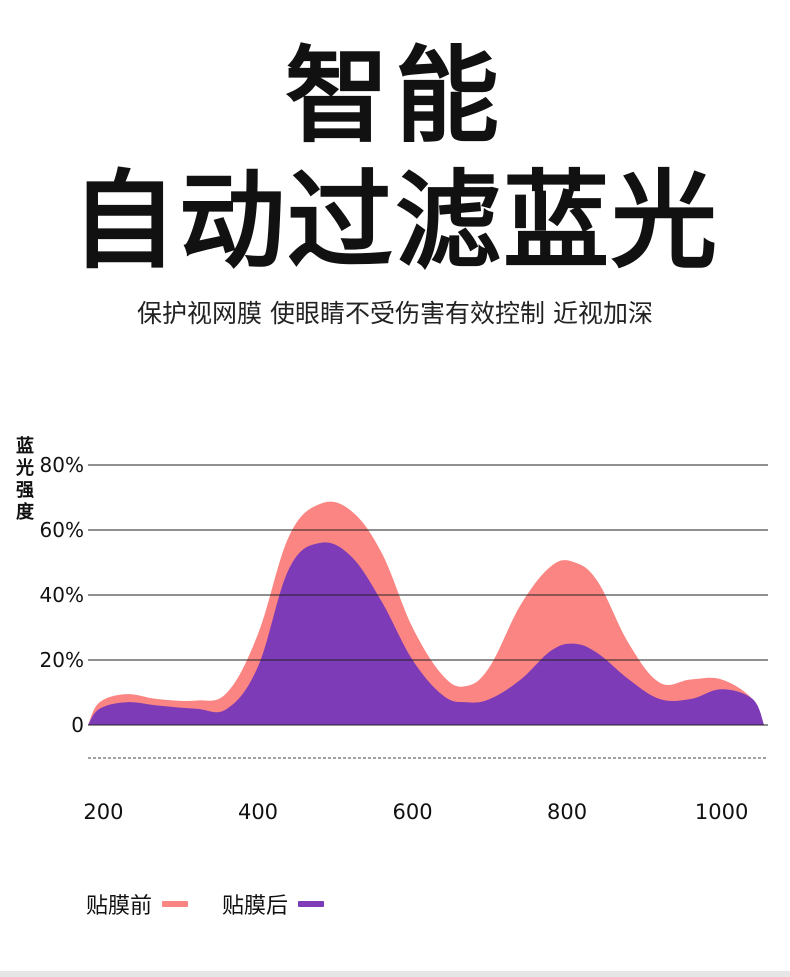 This screenshot has width=790, height=977. What do you see at coordinates (62, 465) in the screenshot?
I see `y-tick-label: 80%` at bounding box center [62, 465].